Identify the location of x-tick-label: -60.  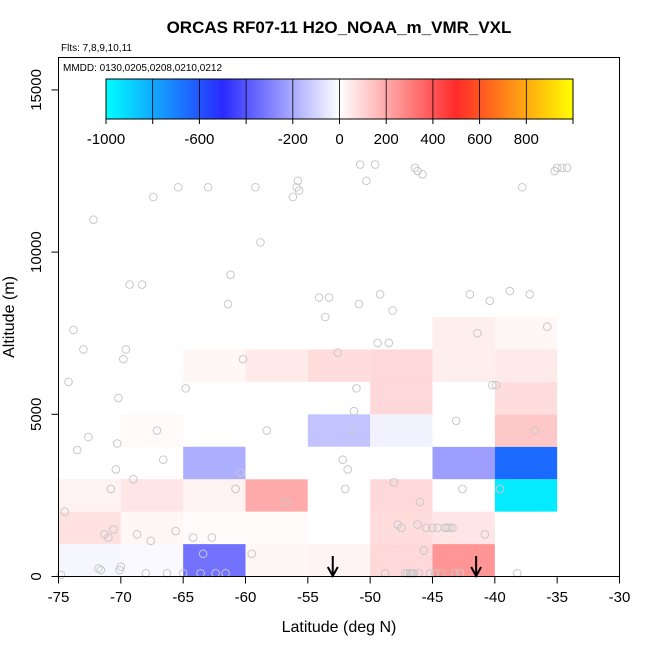
(246, 597).